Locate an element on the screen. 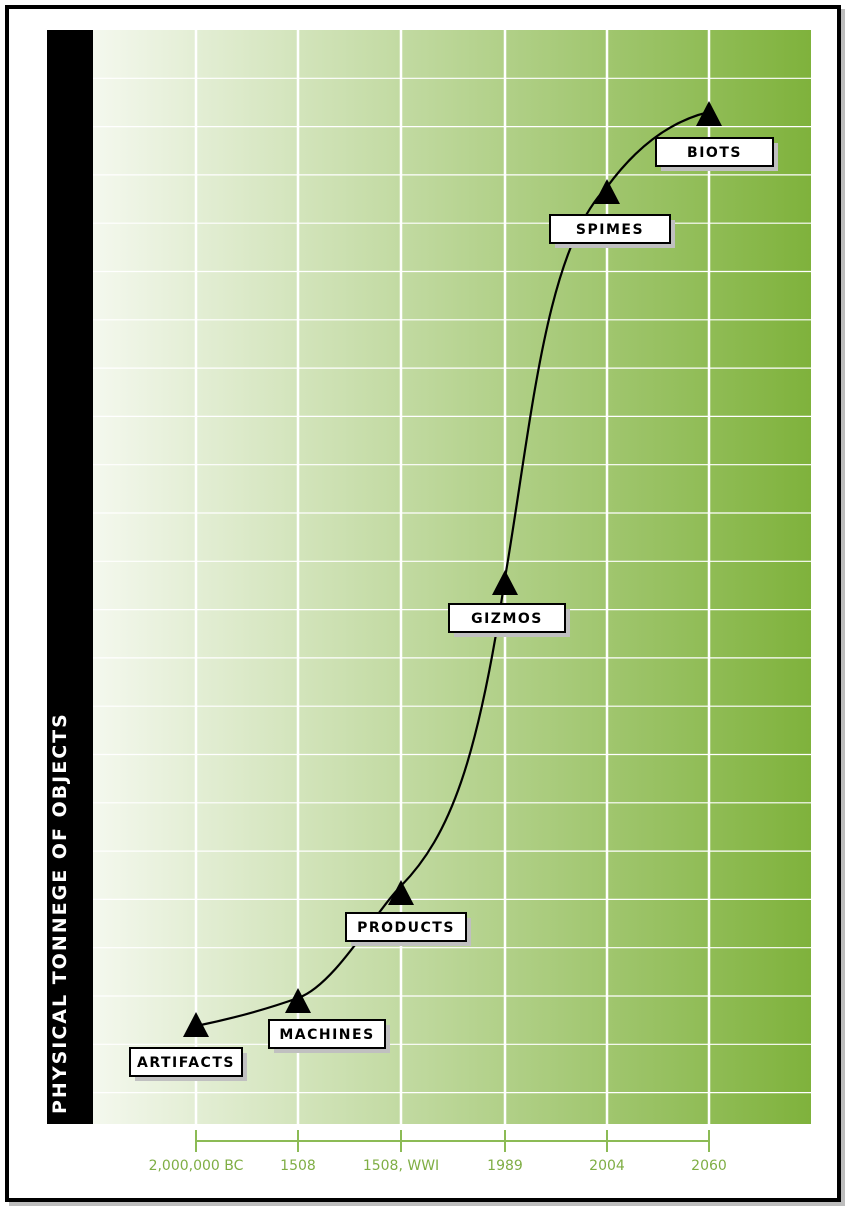 Image resolution: width=846 pixels, height=1208 pixels. point-label: PRODUCTS is located at coordinates (406, 928).